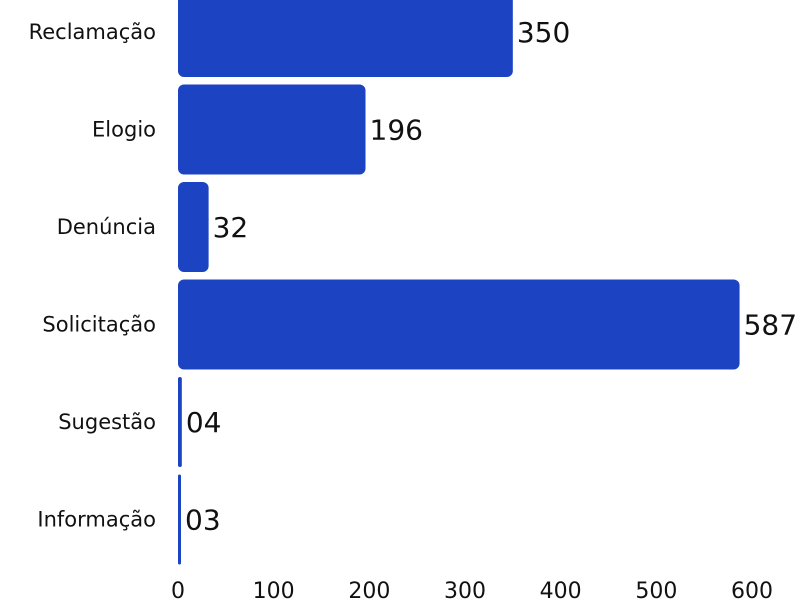  Describe the element at coordinates (204, 422) in the screenshot. I see `data-label-4: 04` at that location.